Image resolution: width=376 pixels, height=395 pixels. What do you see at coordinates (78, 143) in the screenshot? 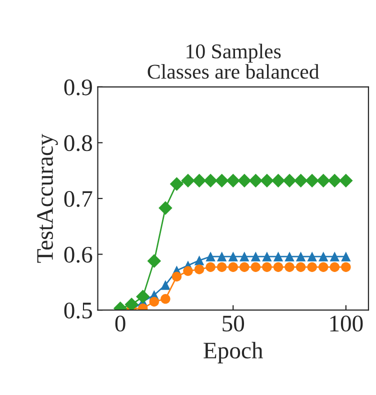
I see `y-tick-label: 0.8` at bounding box center [78, 143].